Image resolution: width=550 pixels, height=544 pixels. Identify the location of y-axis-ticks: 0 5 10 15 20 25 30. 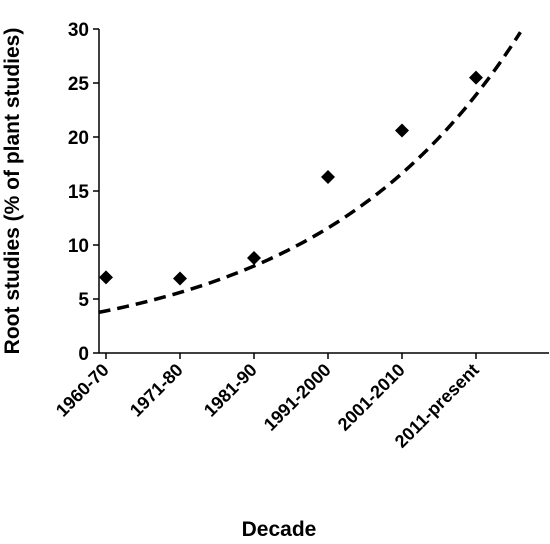
(83, 192).